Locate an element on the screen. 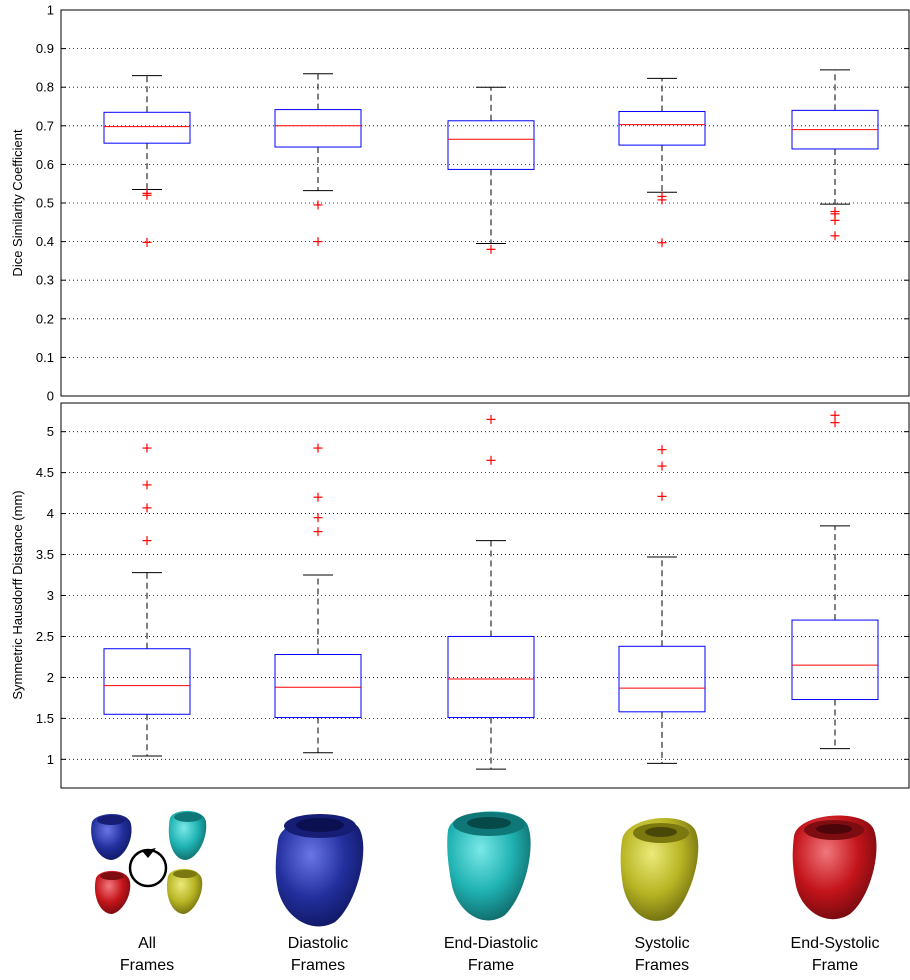  category-label-line1: Systolic is located at coordinates (661, 943).